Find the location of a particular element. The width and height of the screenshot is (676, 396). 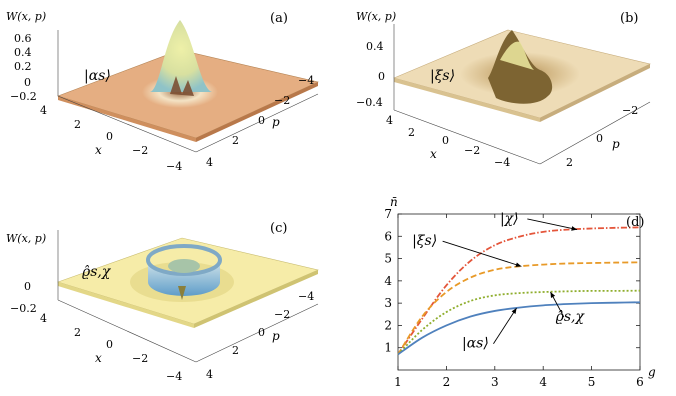

x-axis-line-a is located at coordinates (127, 124).